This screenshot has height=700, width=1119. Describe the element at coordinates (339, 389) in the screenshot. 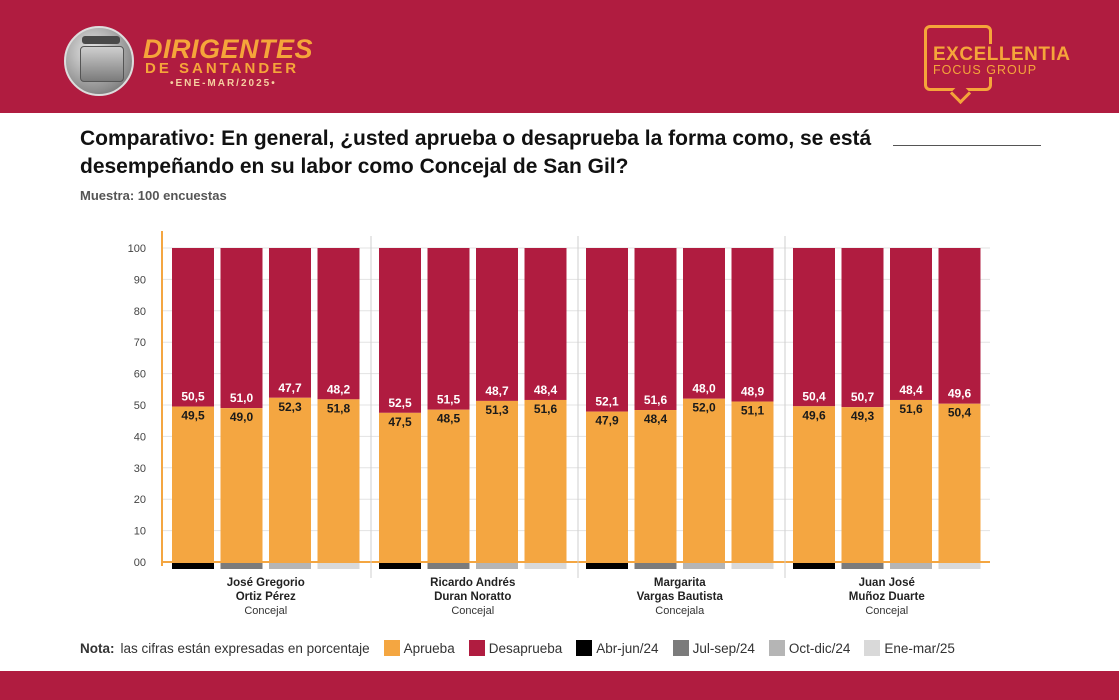

I see `data-label-desaprueba: 48,2` at that location.